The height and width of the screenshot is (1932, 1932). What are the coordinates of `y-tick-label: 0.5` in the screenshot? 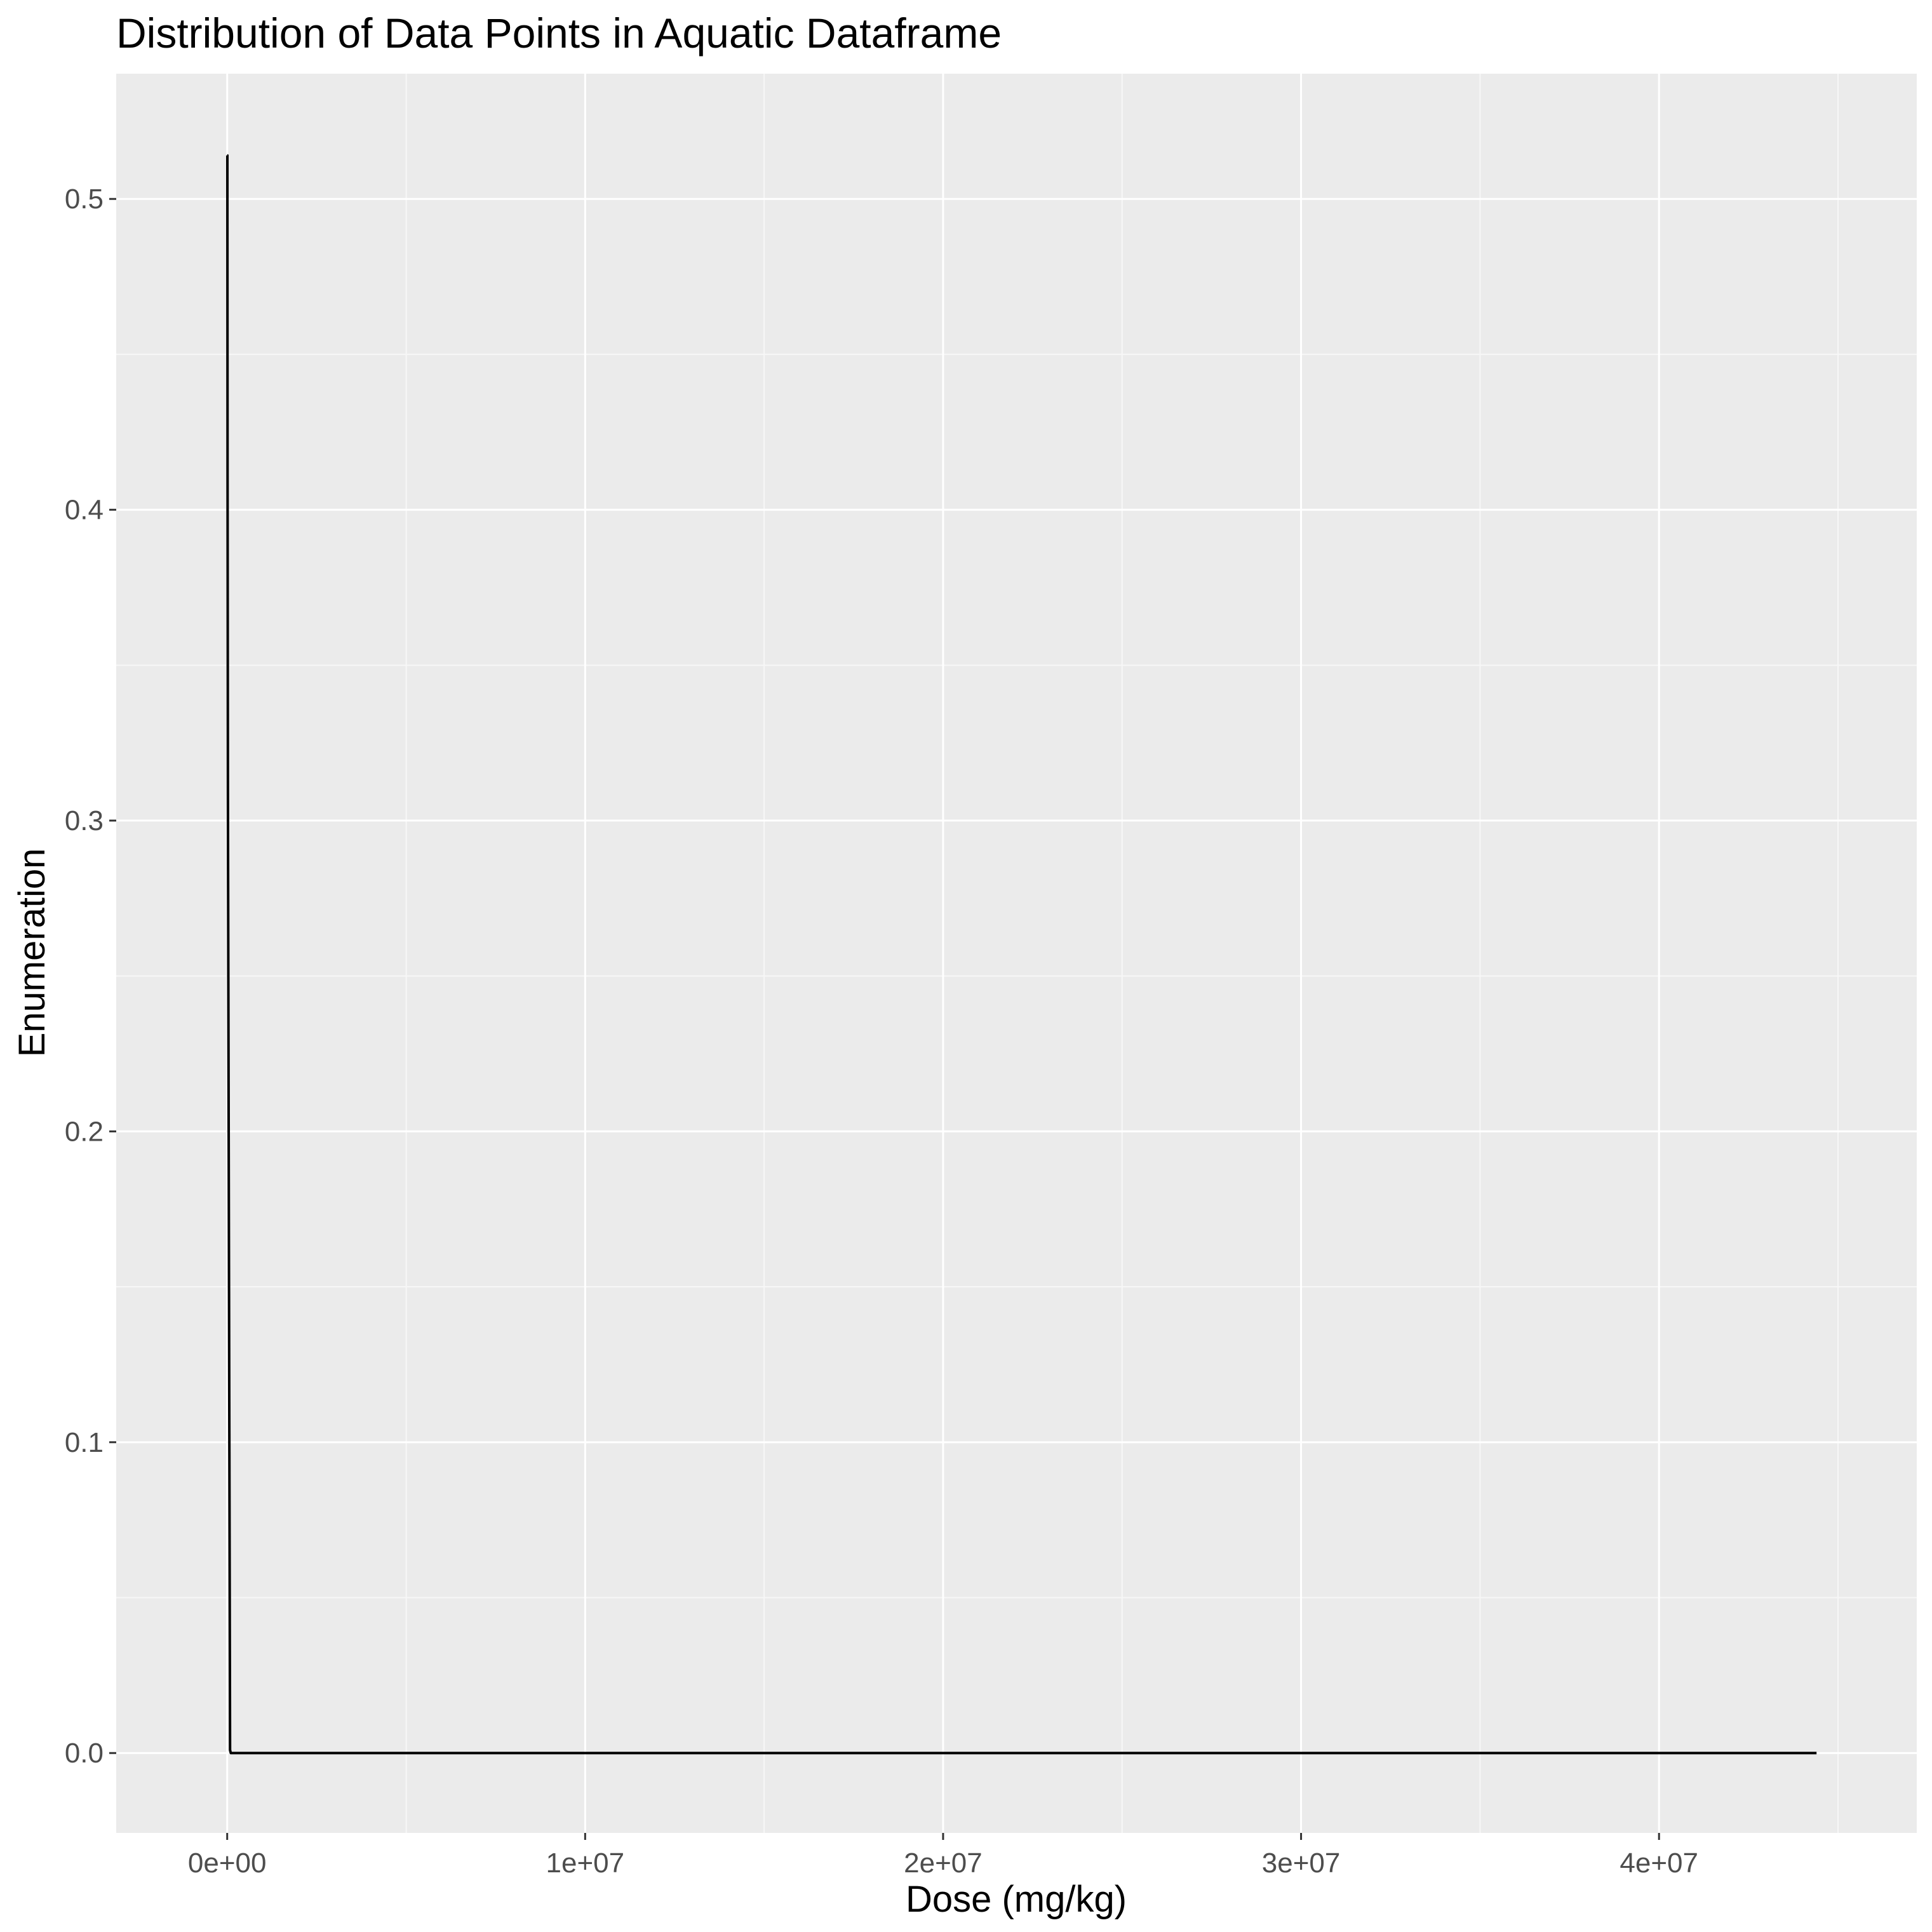 It's located at (84, 199).